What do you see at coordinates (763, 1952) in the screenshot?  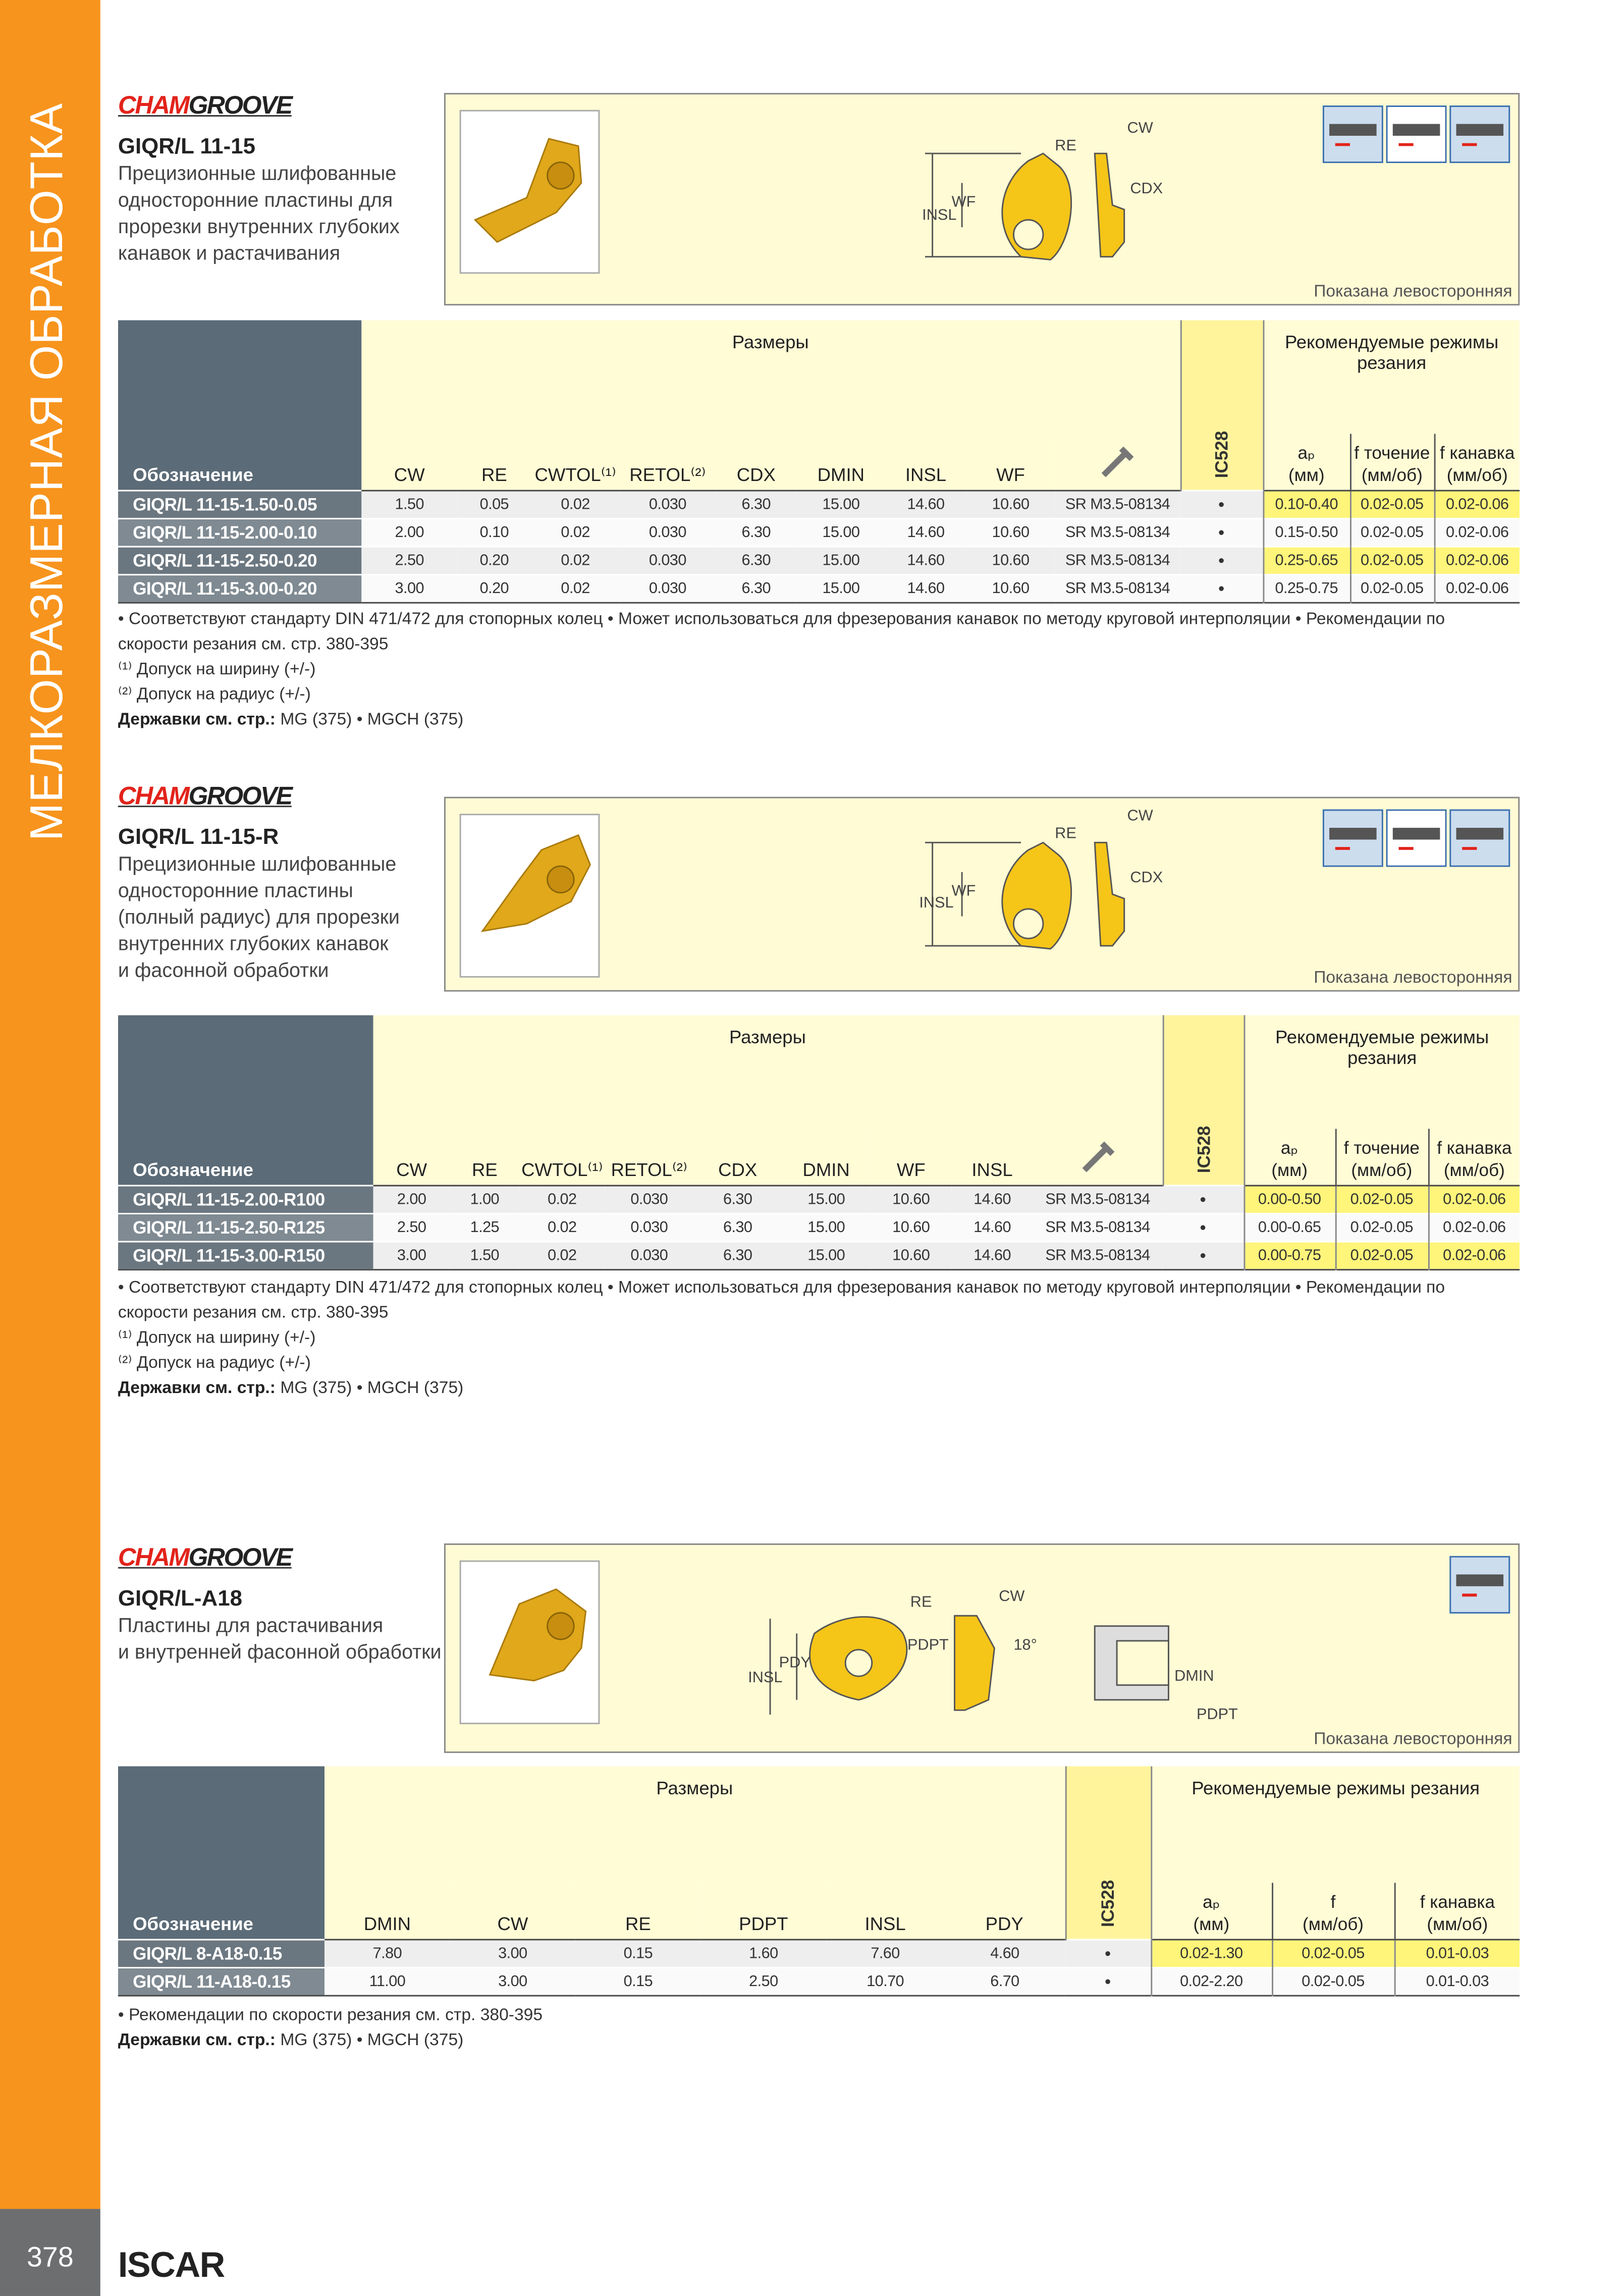 I see `dim-cell: 1.60` at bounding box center [763, 1952].